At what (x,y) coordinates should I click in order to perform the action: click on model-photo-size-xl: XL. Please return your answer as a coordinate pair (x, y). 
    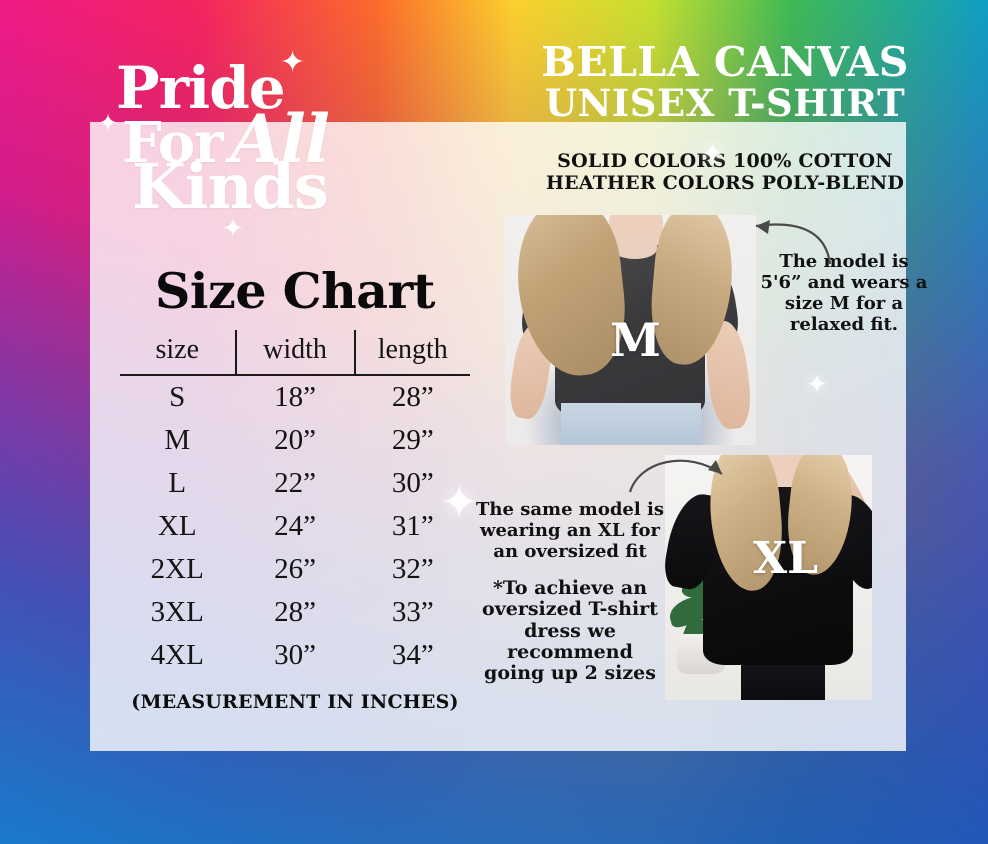
    Looking at the image, I should click on (768, 577).